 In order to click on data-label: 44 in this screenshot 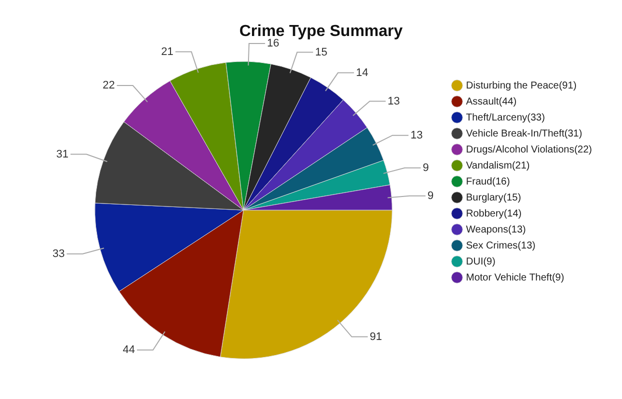, I will do `click(128, 350)`.